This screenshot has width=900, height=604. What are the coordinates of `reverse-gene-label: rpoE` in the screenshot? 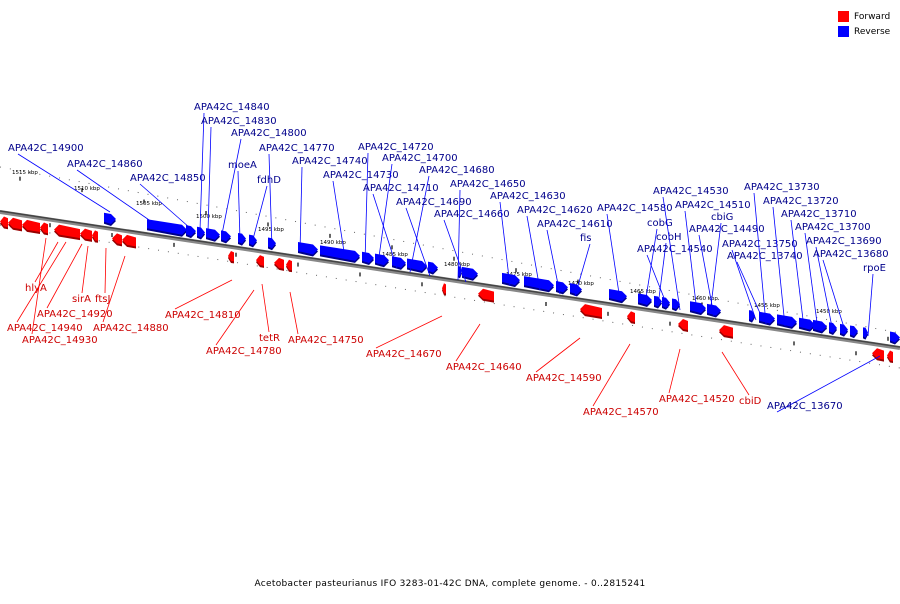 It's located at (874, 268).